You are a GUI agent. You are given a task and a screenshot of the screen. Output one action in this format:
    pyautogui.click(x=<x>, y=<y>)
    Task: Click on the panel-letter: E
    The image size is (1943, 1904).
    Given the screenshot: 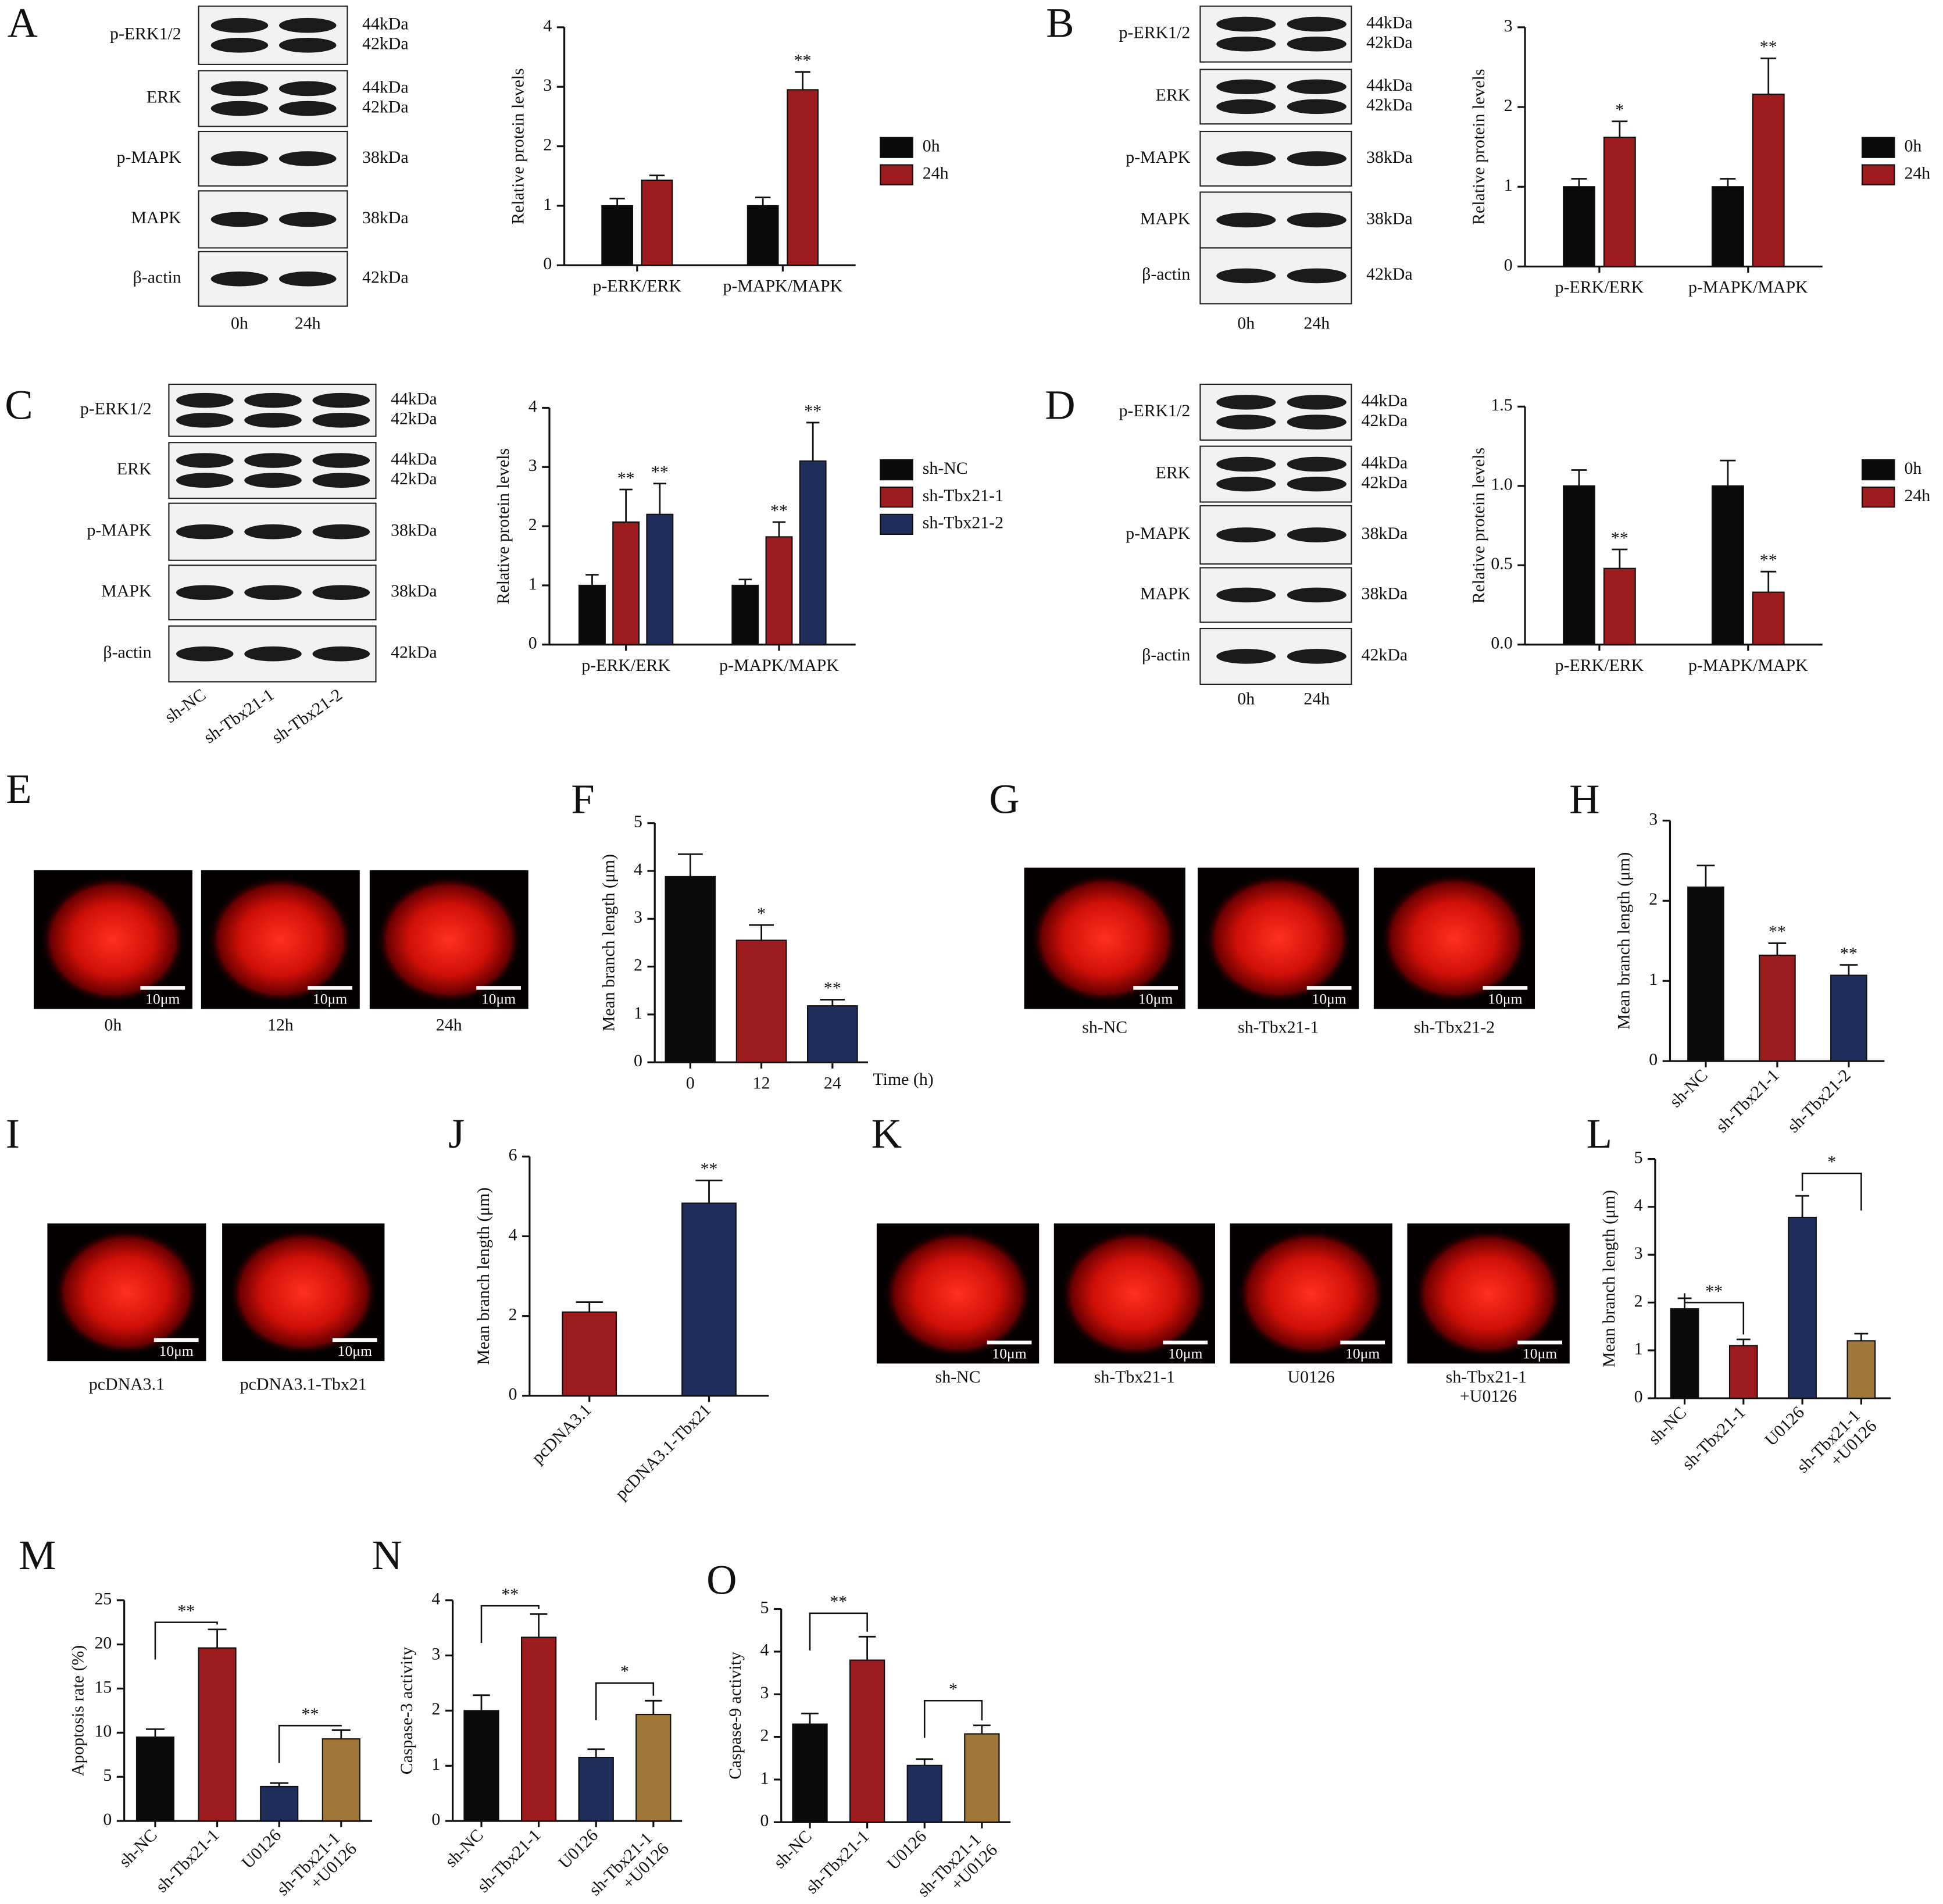 What is the action you would take?
    pyautogui.click(x=18, y=788)
    